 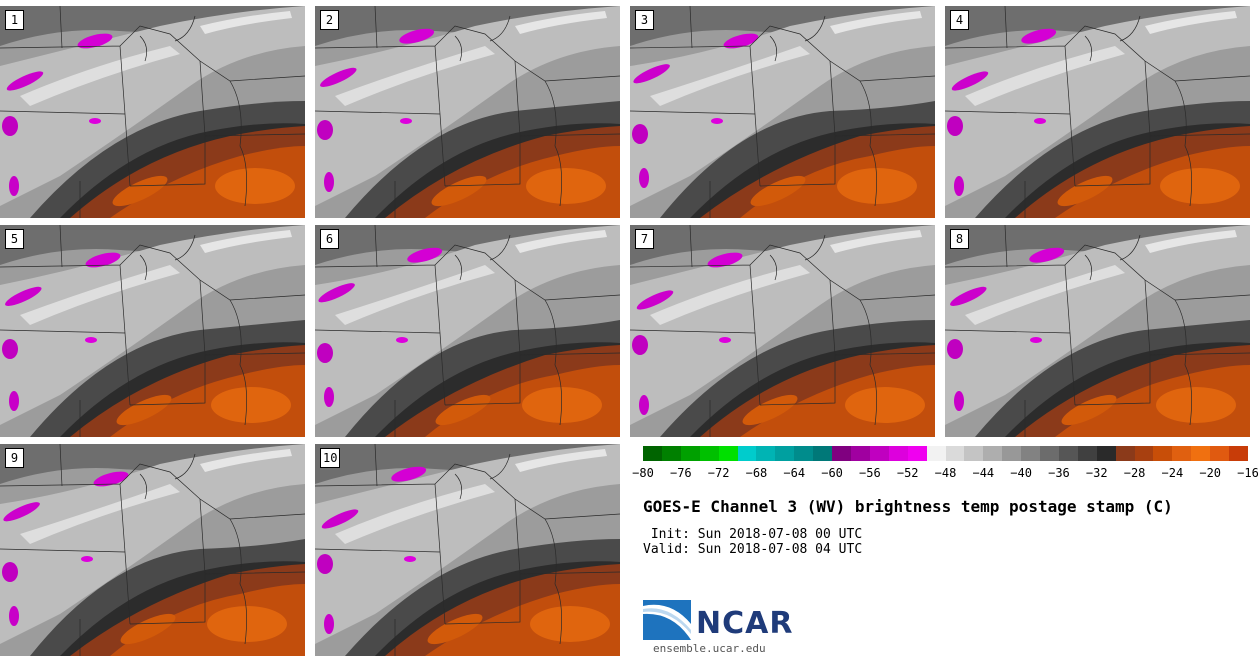 I want to click on colorbar-tick-label: −20, so click(x=1210, y=473).